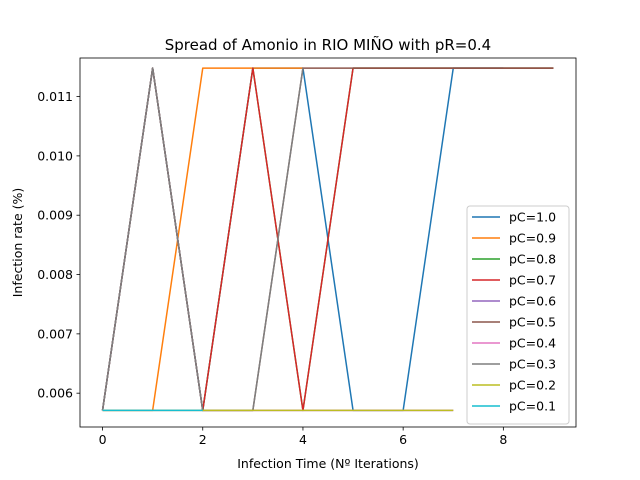  I want to click on legend-label-5: pC=0.6, so click(532, 301).